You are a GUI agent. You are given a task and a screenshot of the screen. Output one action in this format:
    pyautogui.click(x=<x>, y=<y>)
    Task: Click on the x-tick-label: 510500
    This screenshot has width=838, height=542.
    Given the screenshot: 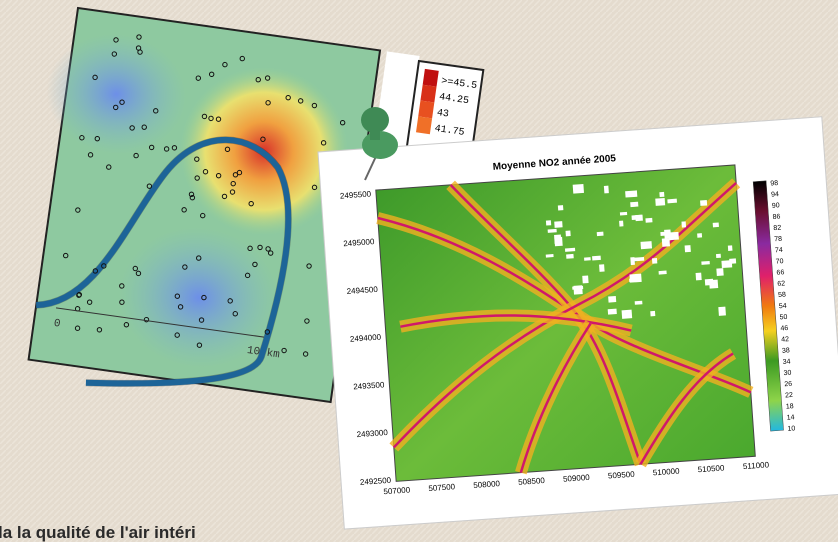 What is the action you would take?
    pyautogui.click(x=711, y=468)
    